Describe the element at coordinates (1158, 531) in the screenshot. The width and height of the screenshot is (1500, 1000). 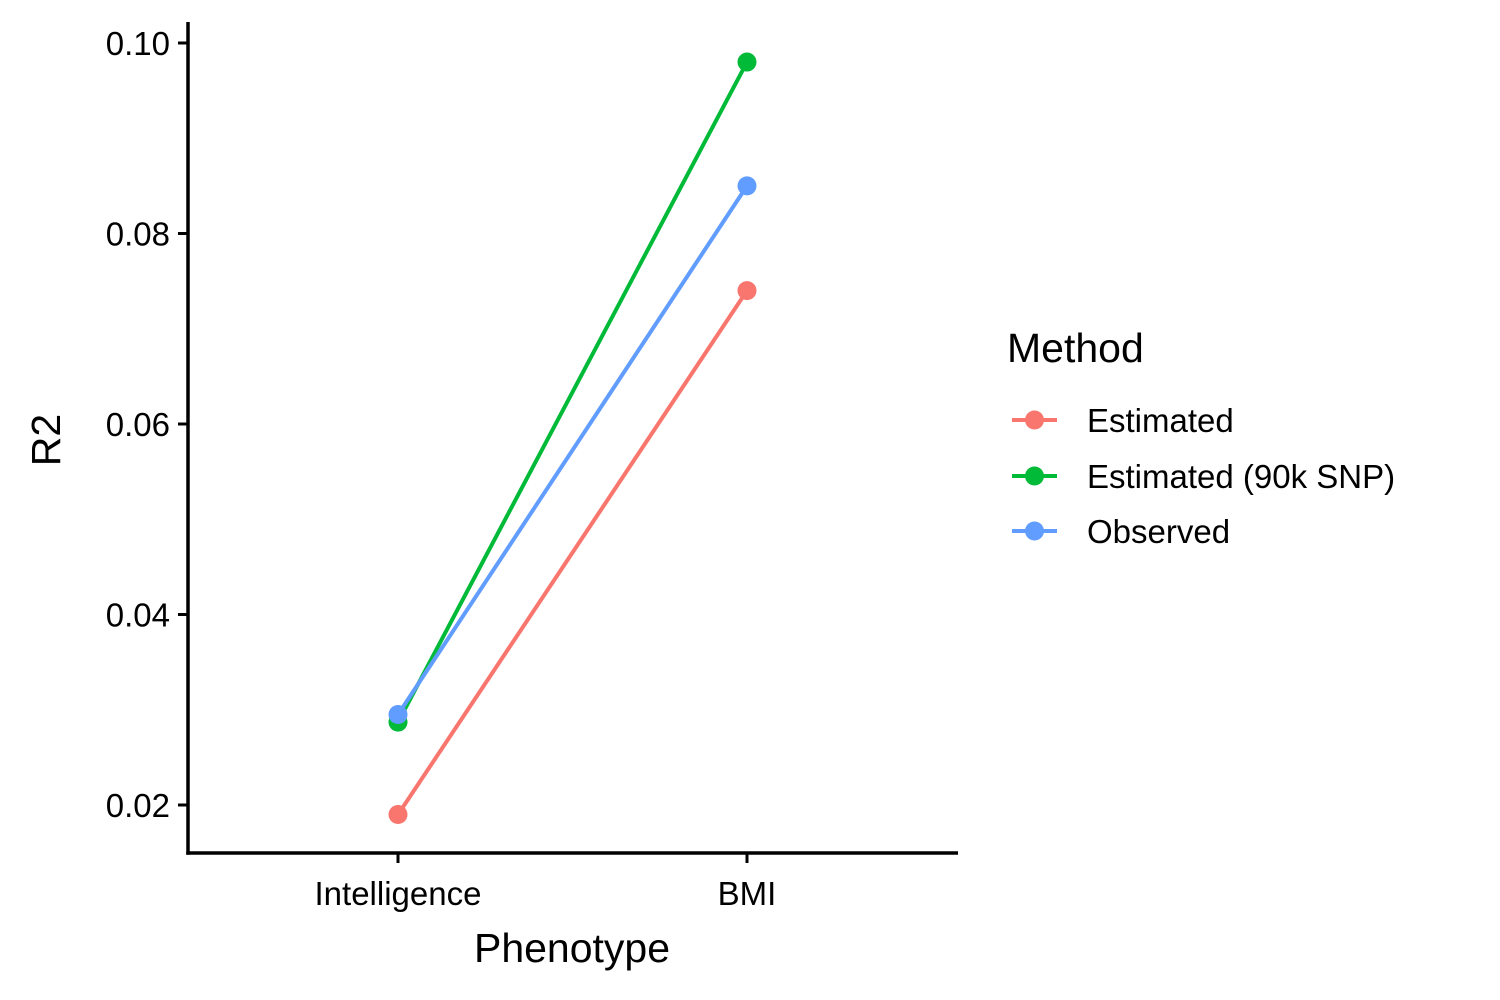
I see `legend-label: Observed` at that location.